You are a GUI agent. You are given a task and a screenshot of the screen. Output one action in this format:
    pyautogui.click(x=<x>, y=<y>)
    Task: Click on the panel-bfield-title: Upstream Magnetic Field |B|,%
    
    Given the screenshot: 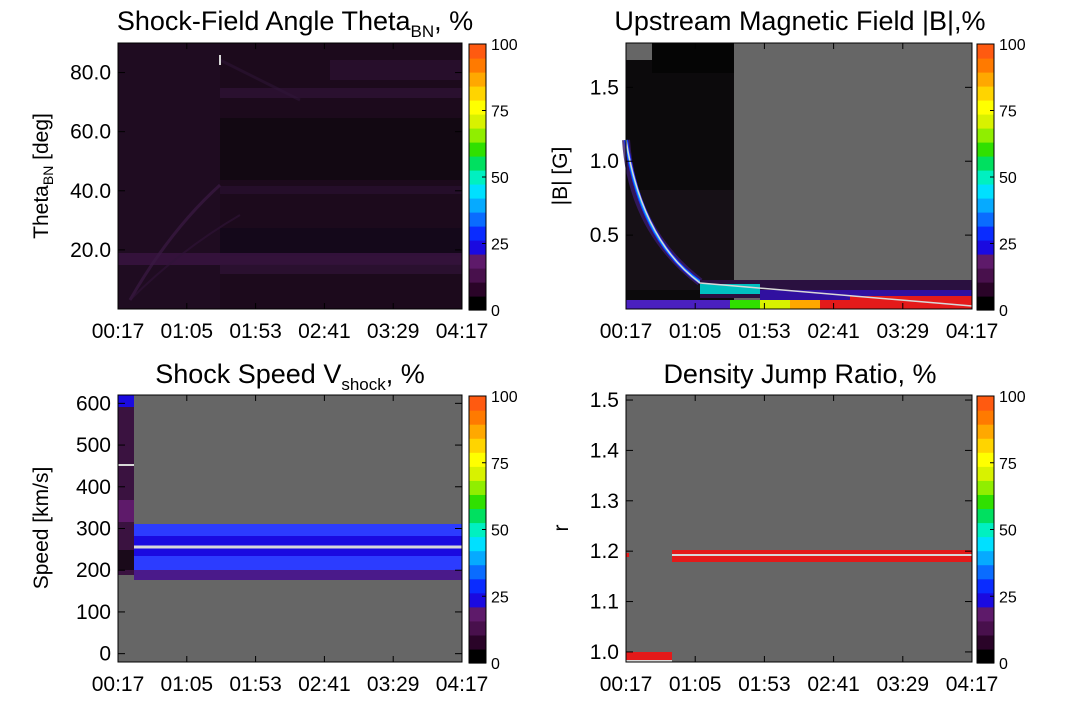 What is the action you would take?
    pyautogui.click(x=799, y=21)
    